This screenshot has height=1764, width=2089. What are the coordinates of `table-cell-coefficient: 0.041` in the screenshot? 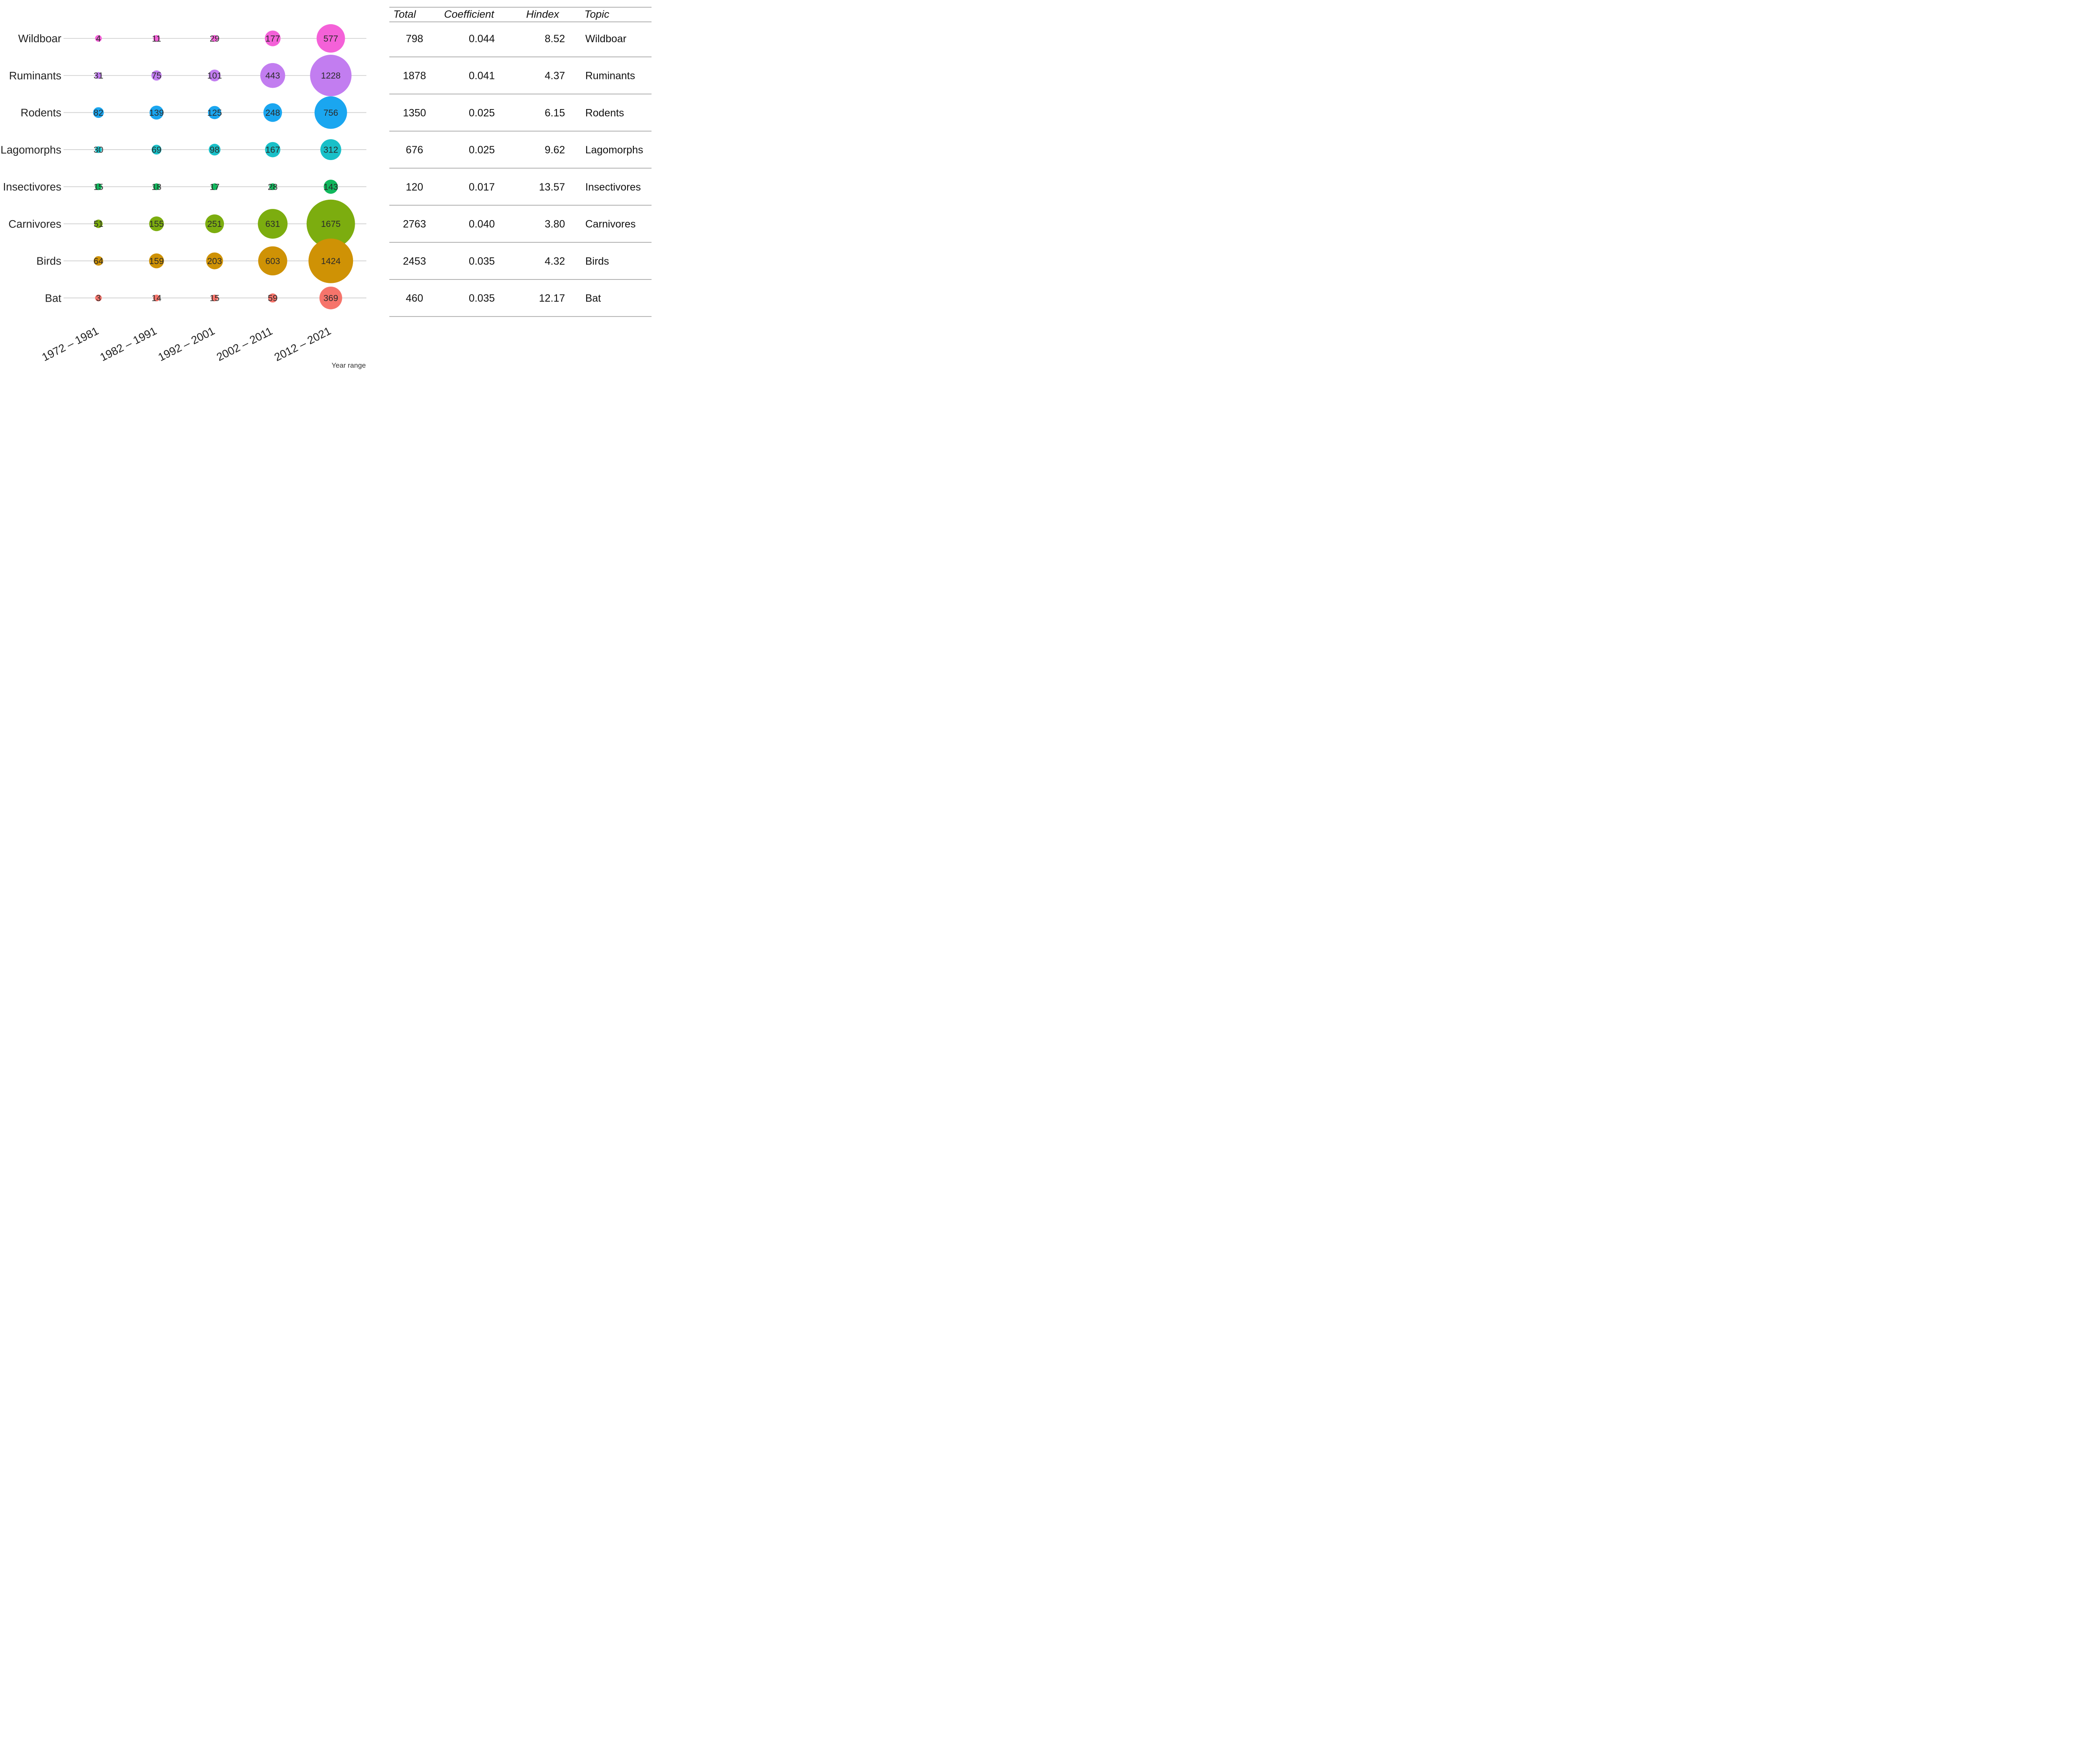 It's located at (482, 76).